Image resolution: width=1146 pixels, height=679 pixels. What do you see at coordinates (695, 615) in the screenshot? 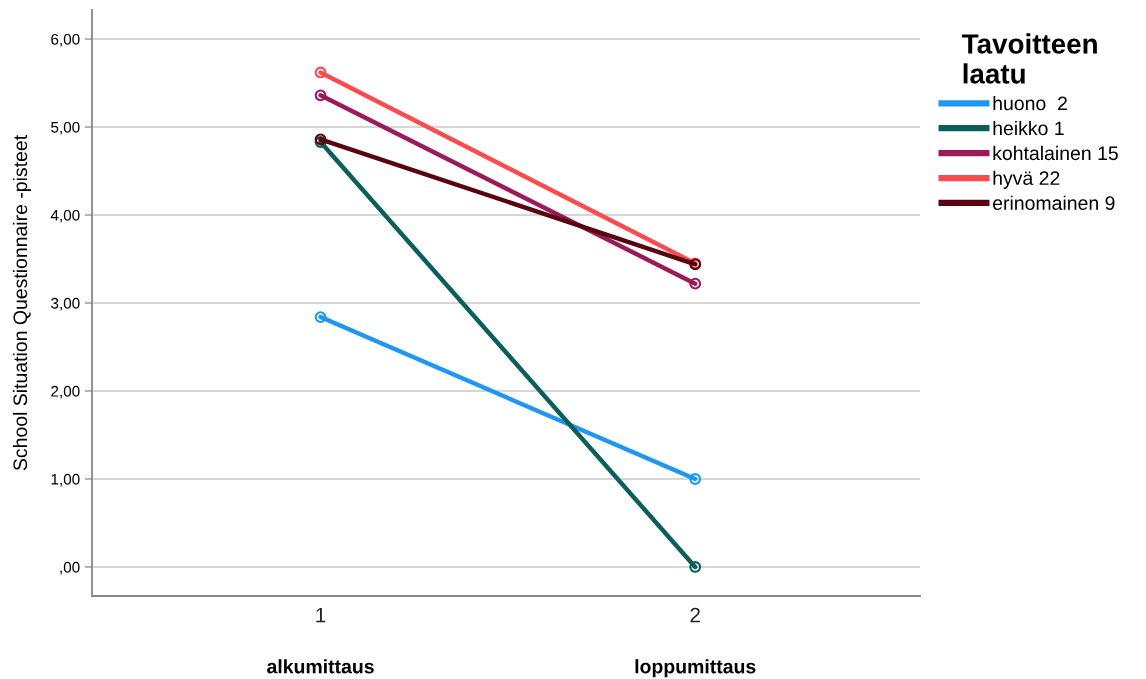
I see `x-tick-label: 2` at bounding box center [695, 615].